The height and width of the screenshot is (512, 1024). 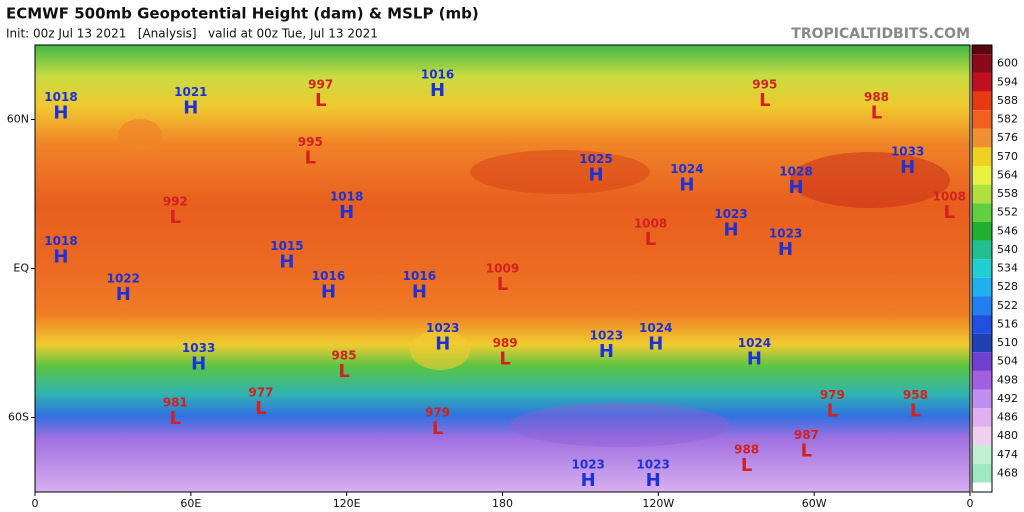 What do you see at coordinates (1007, 379) in the screenshot?
I see `colorbar-tick-label: 498` at bounding box center [1007, 379].